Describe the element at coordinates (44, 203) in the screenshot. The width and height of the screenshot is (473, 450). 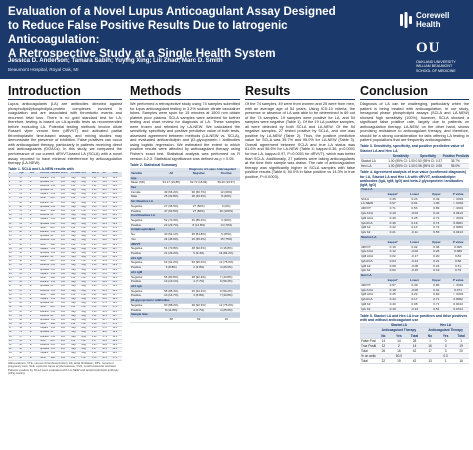
I see `table1-cell: Warfarin` at that location.